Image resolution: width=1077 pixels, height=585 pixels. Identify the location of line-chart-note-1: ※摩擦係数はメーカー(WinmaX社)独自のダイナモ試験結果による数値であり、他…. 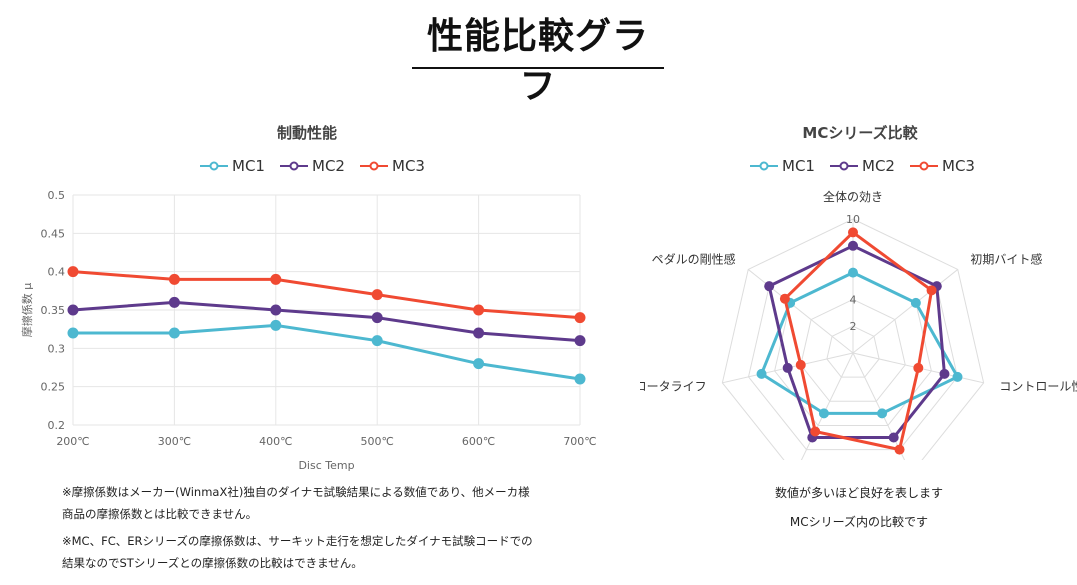
(296, 503).